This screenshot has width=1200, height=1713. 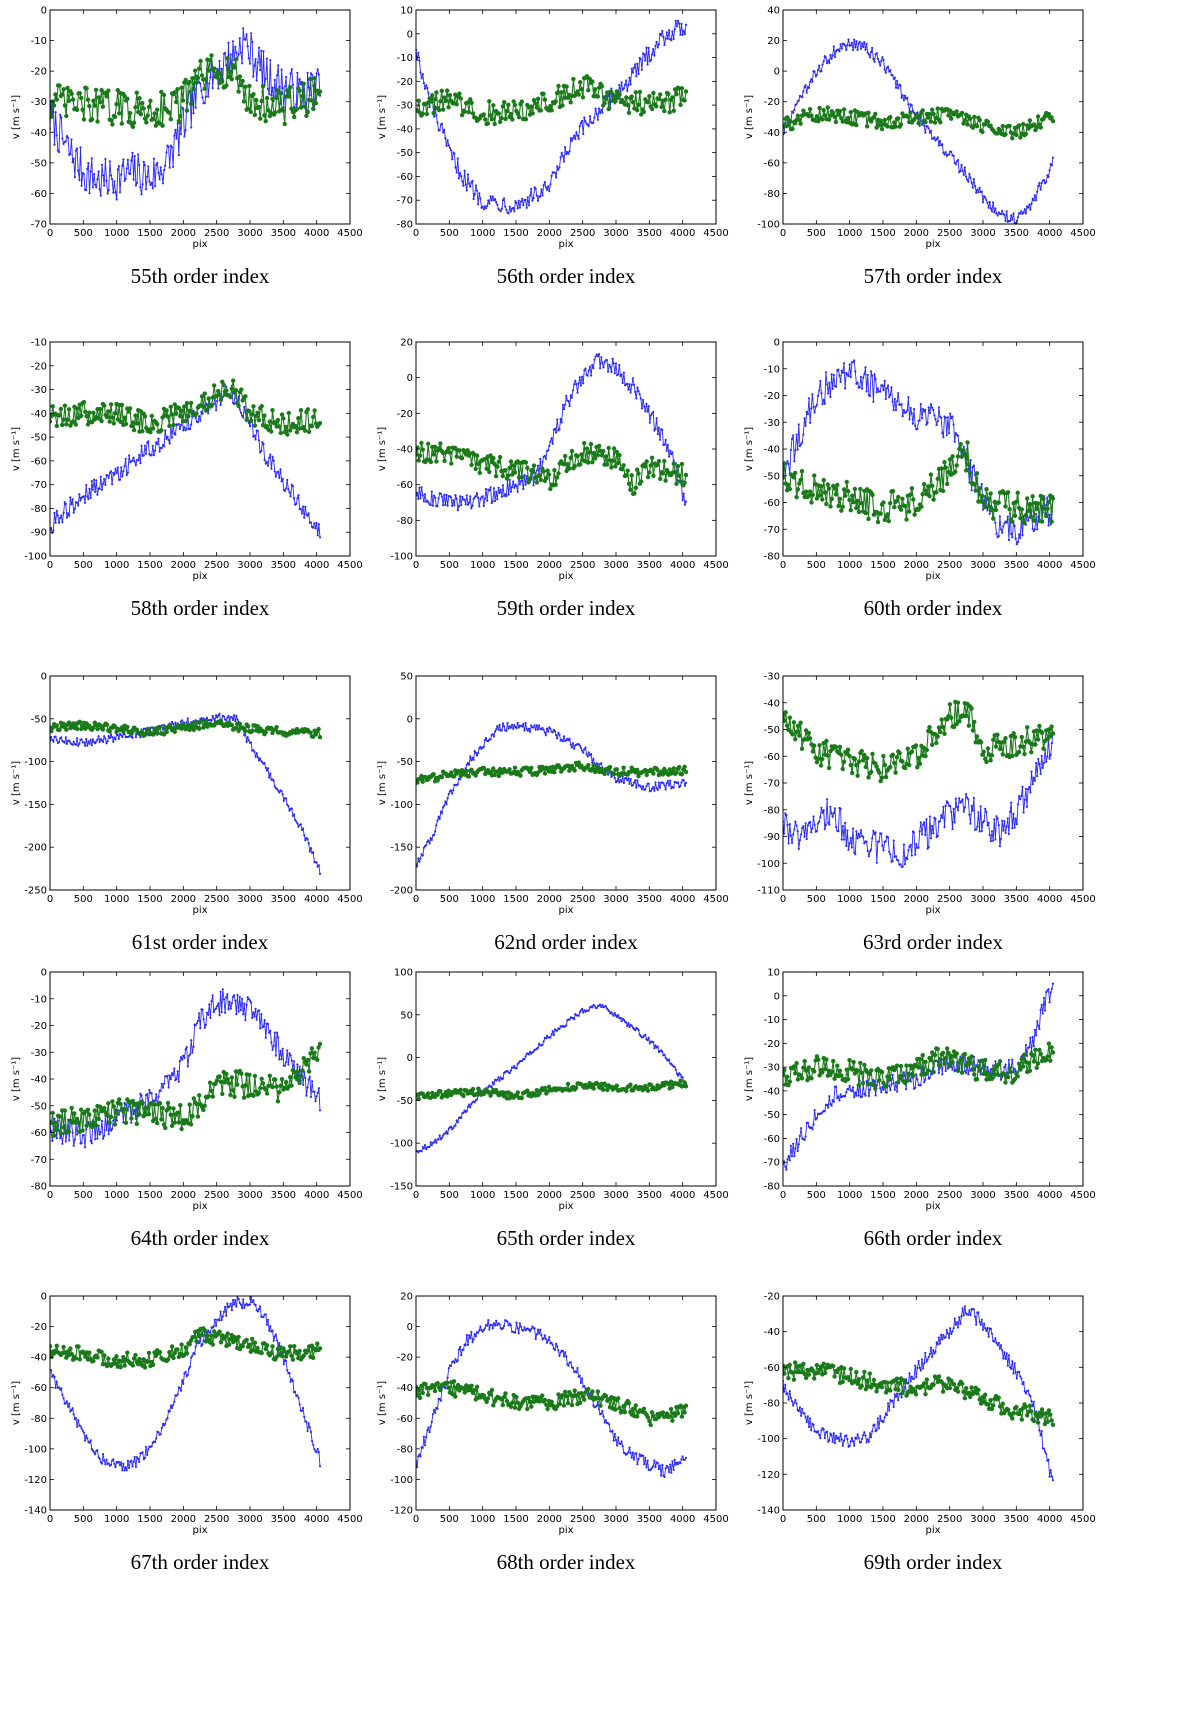 What do you see at coordinates (772, 102) in the screenshot?
I see `y-tick-label: -20` at bounding box center [772, 102].